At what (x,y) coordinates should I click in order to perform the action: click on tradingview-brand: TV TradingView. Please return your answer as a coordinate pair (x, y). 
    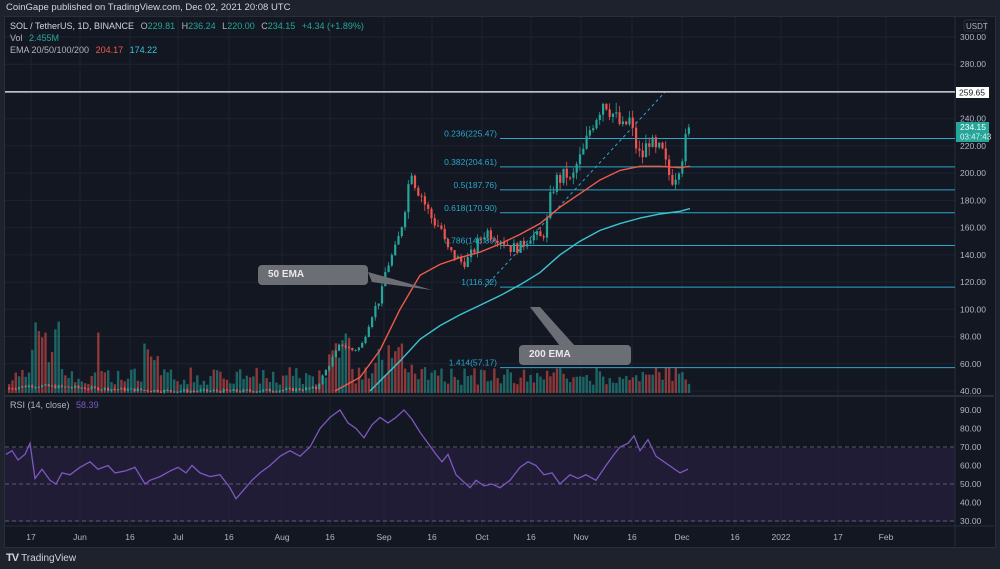
    Looking at the image, I should click on (41, 558).